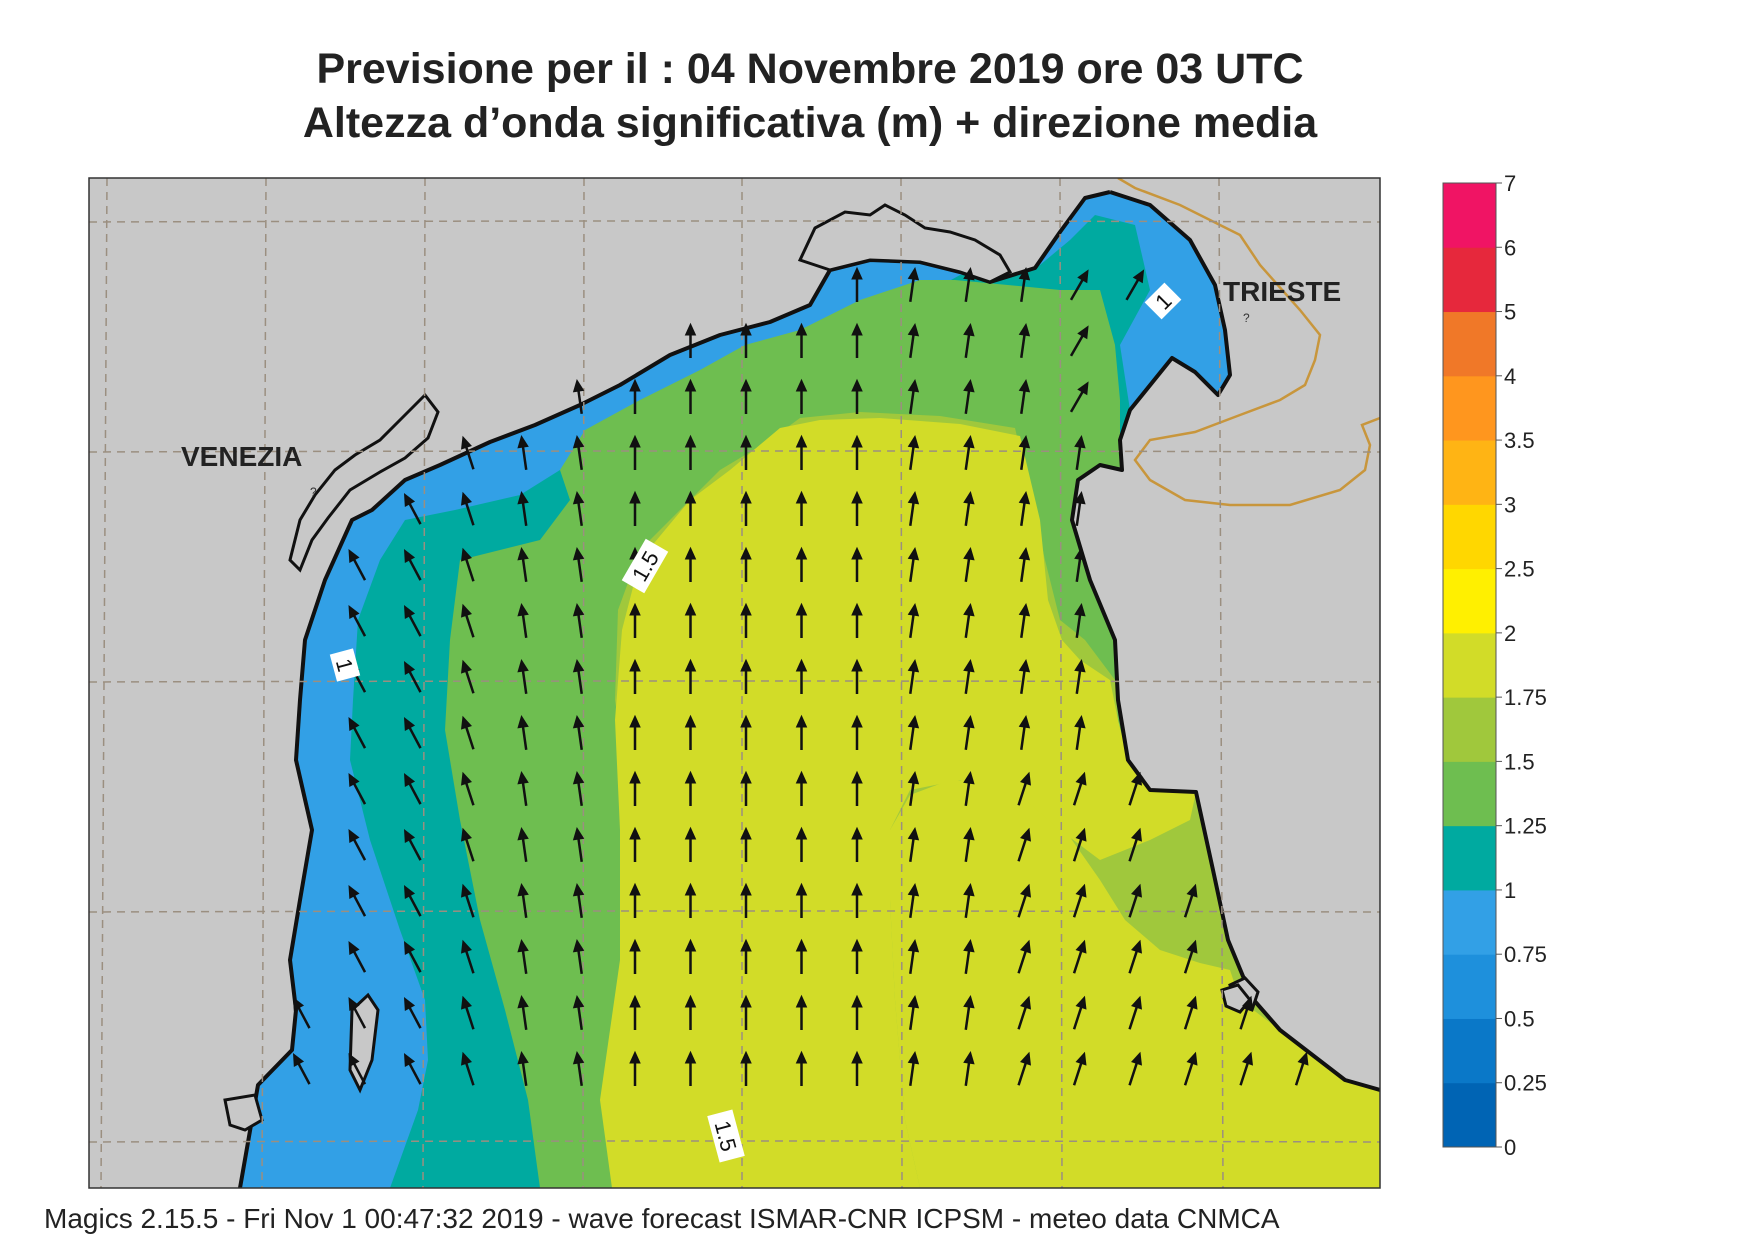 Image resolution: width=1755 pixels, height=1242 pixels. What do you see at coordinates (1525, 697) in the screenshot?
I see `colorbar-tick-label: 1.75` at bounding box center [1525, 697].